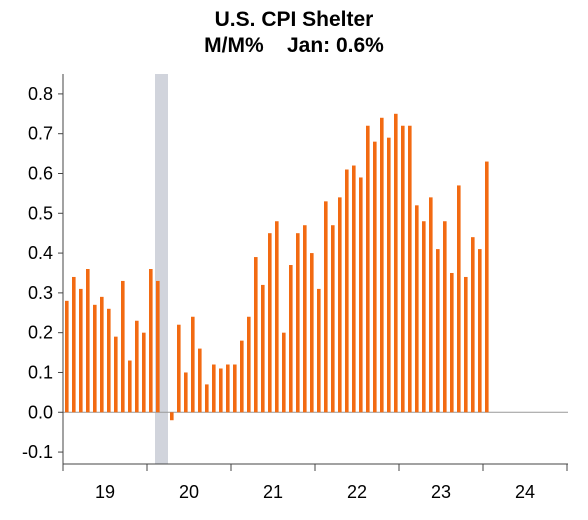 This screenshot has width=588, height=520. I want to click on y-tick-label: 0.8, so click(40, 94).